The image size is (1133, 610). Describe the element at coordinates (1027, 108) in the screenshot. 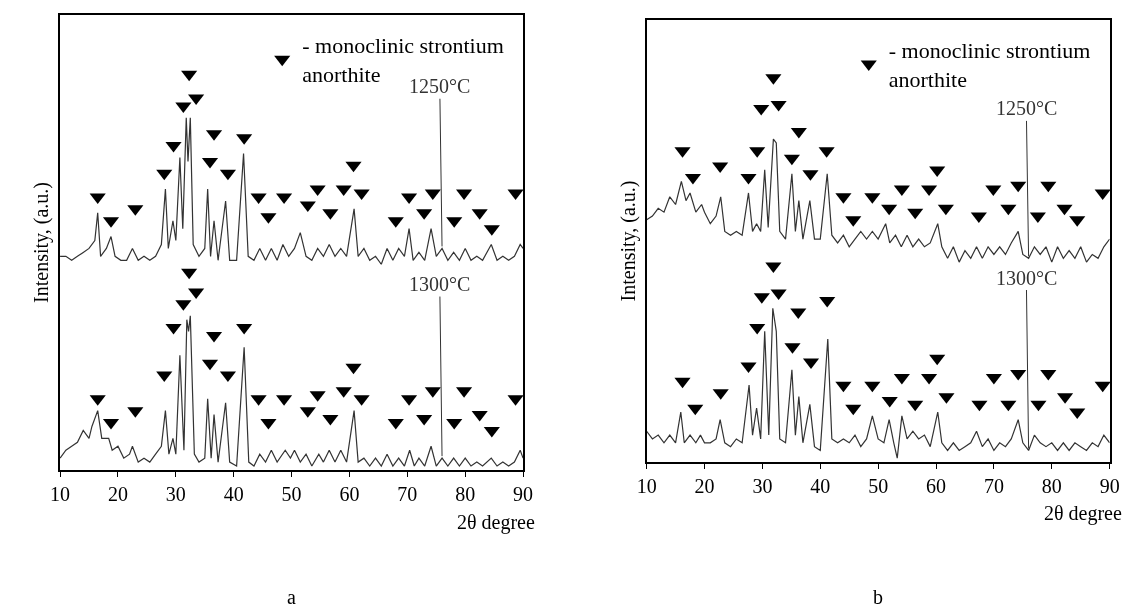

I see `text: 1250°C` at that location.